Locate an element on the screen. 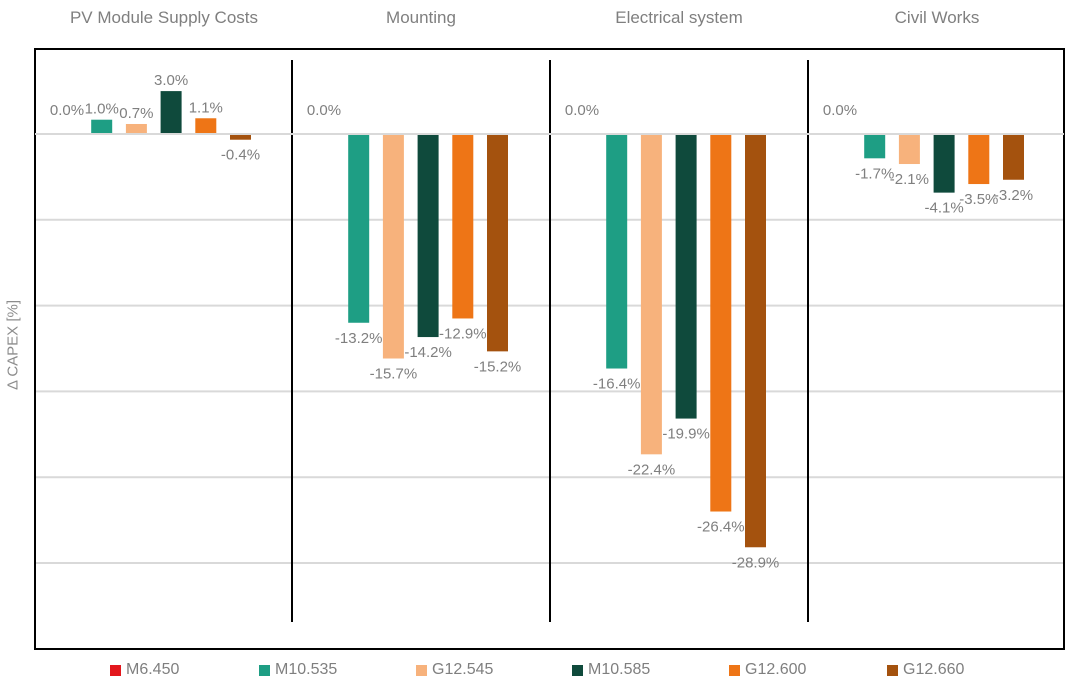  legend-label: G12.545 is located at coordinates (463, 669).